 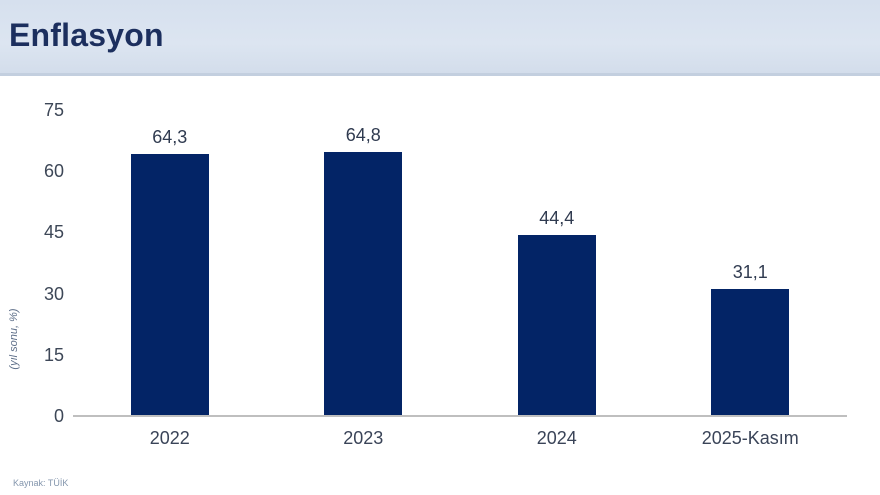 I want to click on x-tick-label: 2022, so click(x=169, y=438).